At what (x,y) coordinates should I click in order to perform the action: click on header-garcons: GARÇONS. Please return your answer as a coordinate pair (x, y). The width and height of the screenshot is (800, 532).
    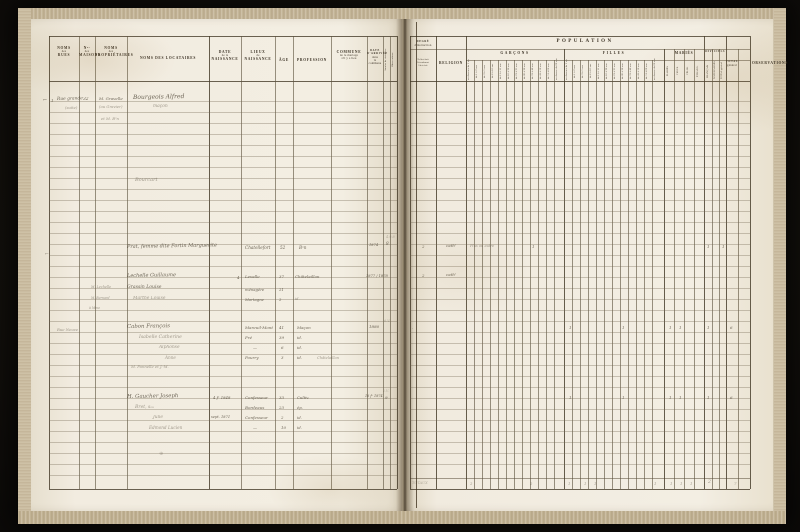
    Looking at the image, I should click on (515, 53).